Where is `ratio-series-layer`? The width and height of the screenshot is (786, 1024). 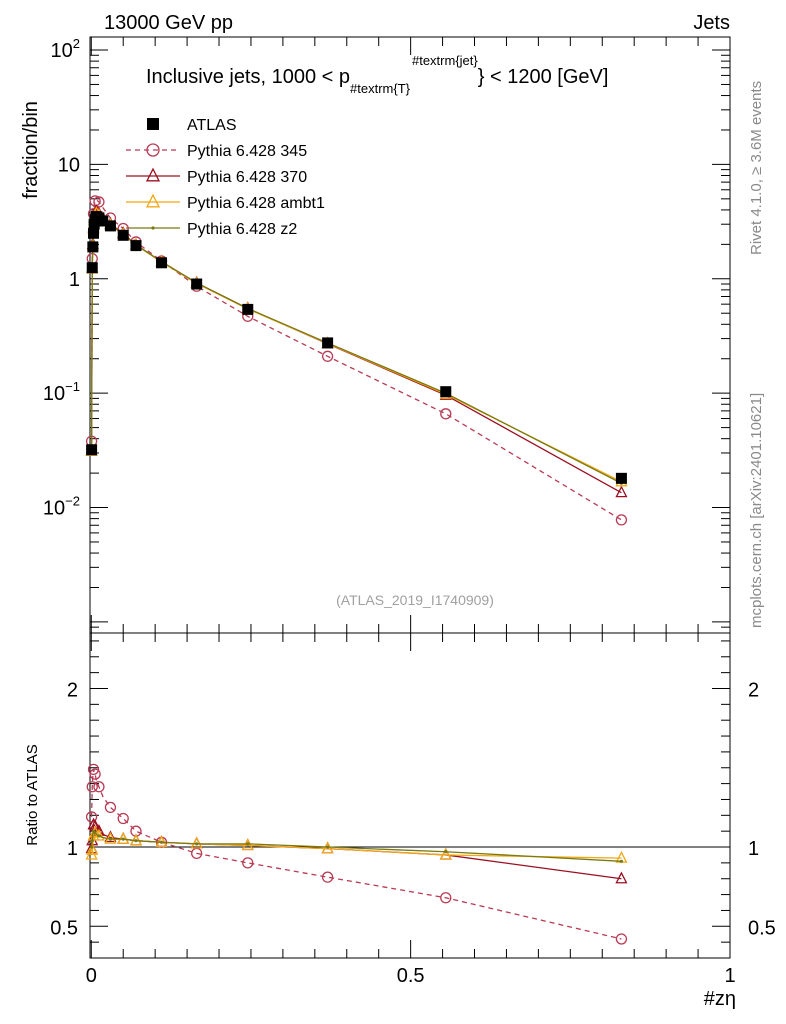 ratio-series-layer is located at coordinates (356, 854).